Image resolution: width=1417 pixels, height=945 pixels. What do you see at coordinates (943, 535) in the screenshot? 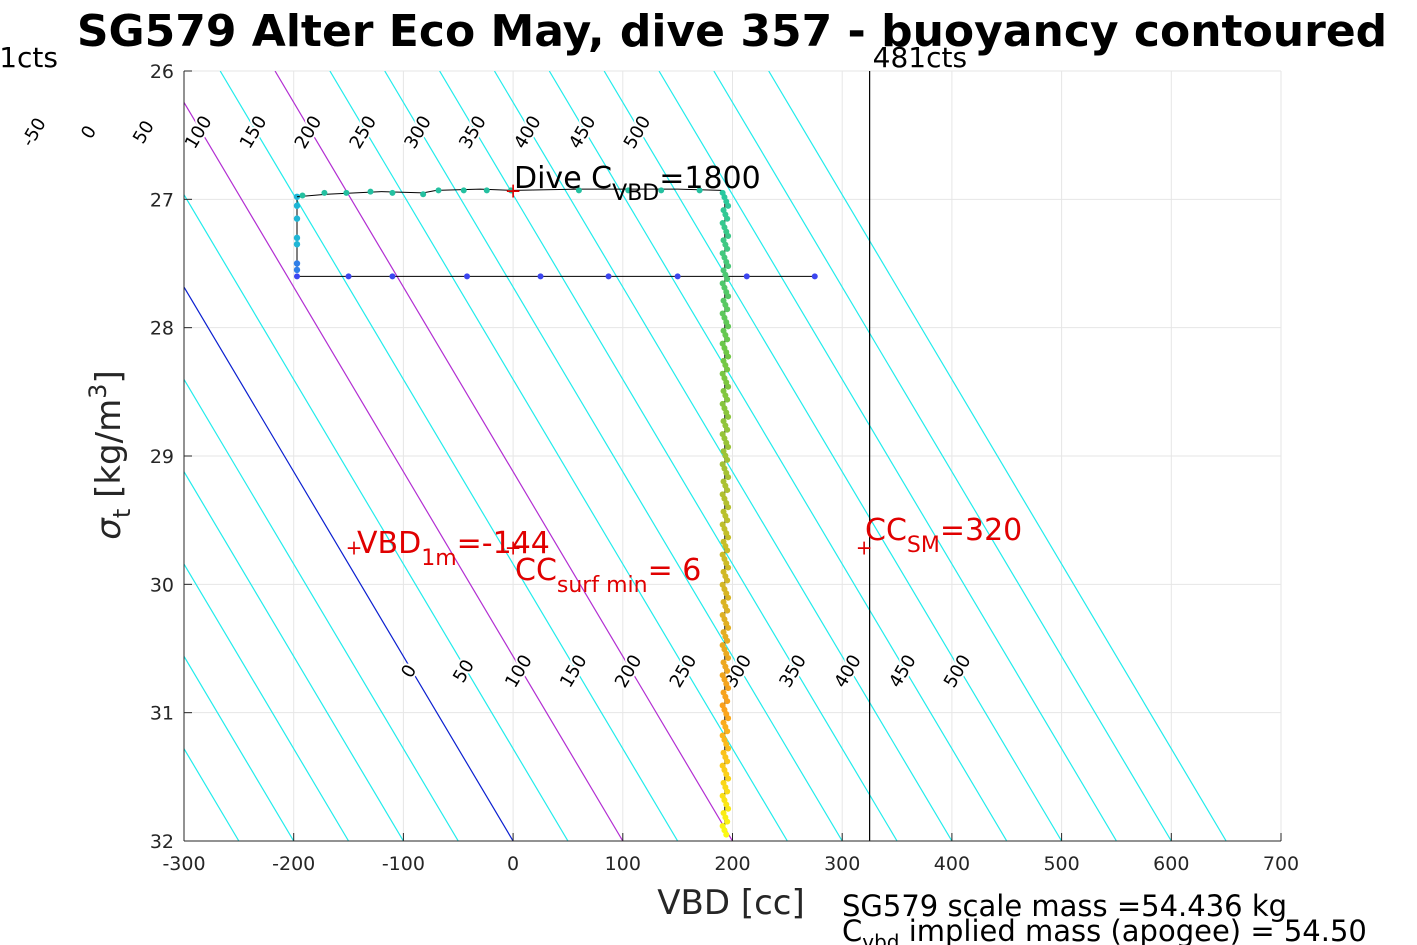
I see `cc-sm-label: CCSM=320` at bounding box center [943, 535].